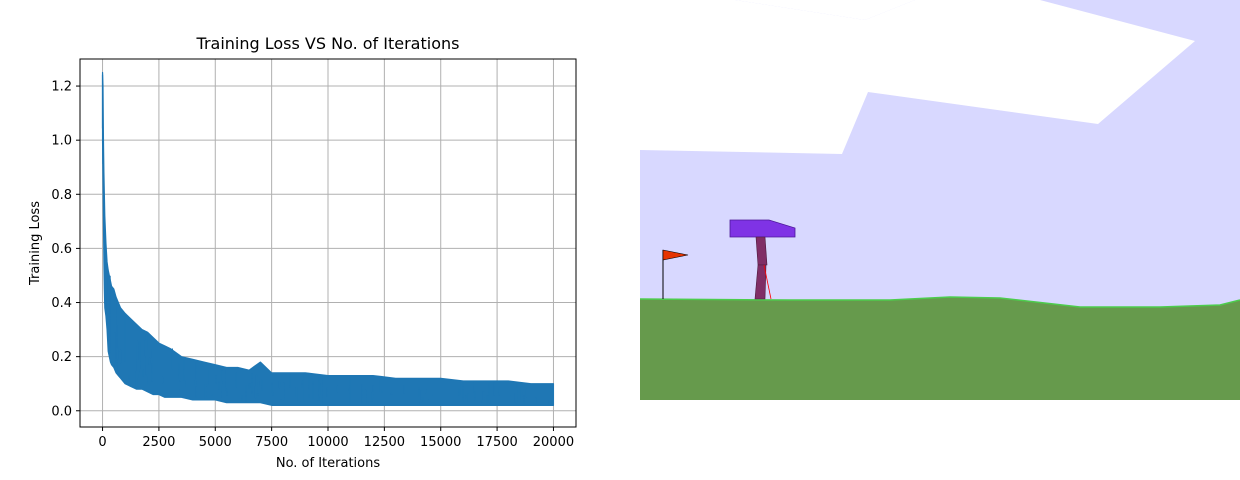 The width and height of the screenshot is (1240, 480). I want to click on walker-hull, so click(762, 228).